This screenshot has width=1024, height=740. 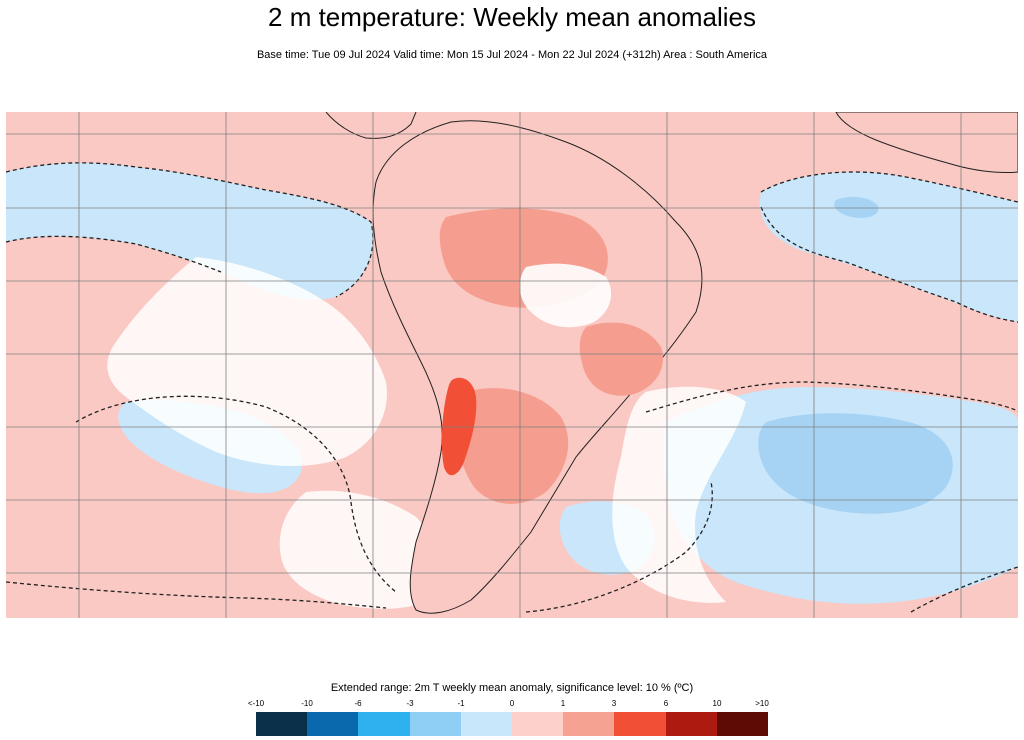 What do you see at coordinates (114, 254) in the screenshot?
I see `contour-pacific-south` at bounding box center [114, 254].